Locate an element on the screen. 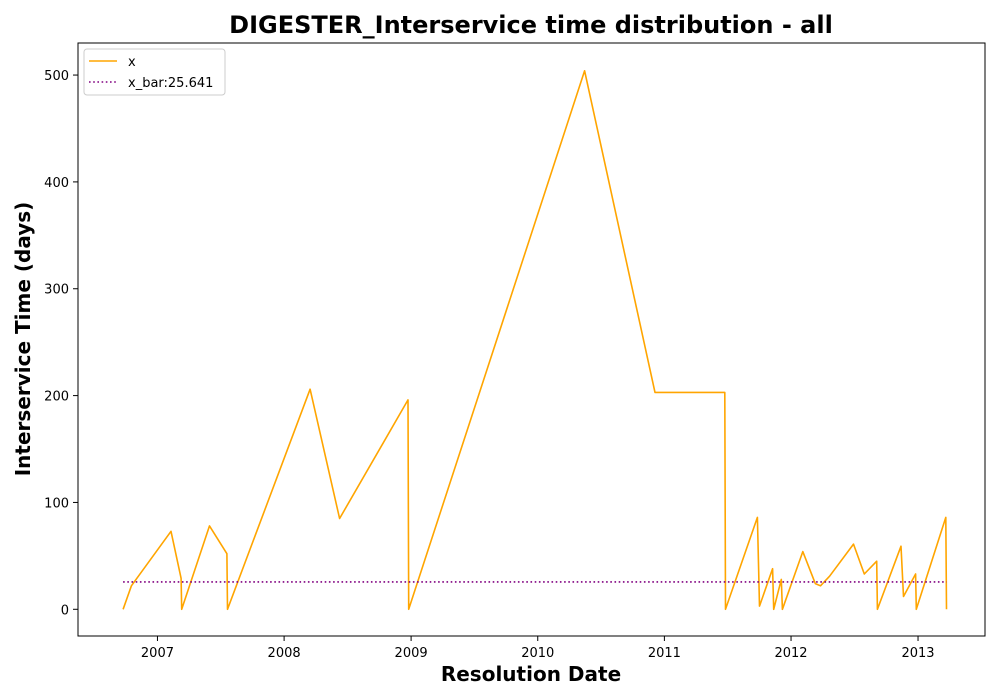 The width and height of the screenshot is (1000, 700). y-tick-label: 500 is located at coordinates (56, 76).